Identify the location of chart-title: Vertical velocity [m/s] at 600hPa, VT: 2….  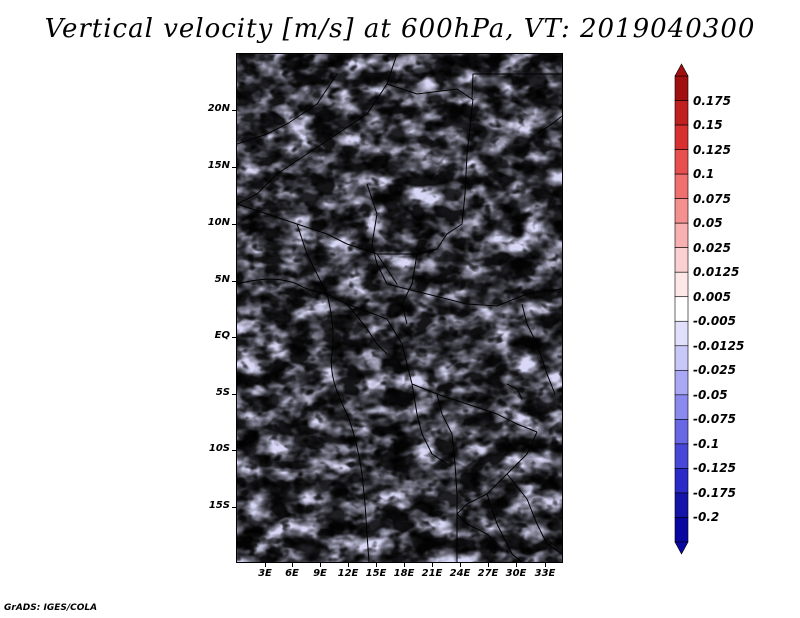
(400, 29).